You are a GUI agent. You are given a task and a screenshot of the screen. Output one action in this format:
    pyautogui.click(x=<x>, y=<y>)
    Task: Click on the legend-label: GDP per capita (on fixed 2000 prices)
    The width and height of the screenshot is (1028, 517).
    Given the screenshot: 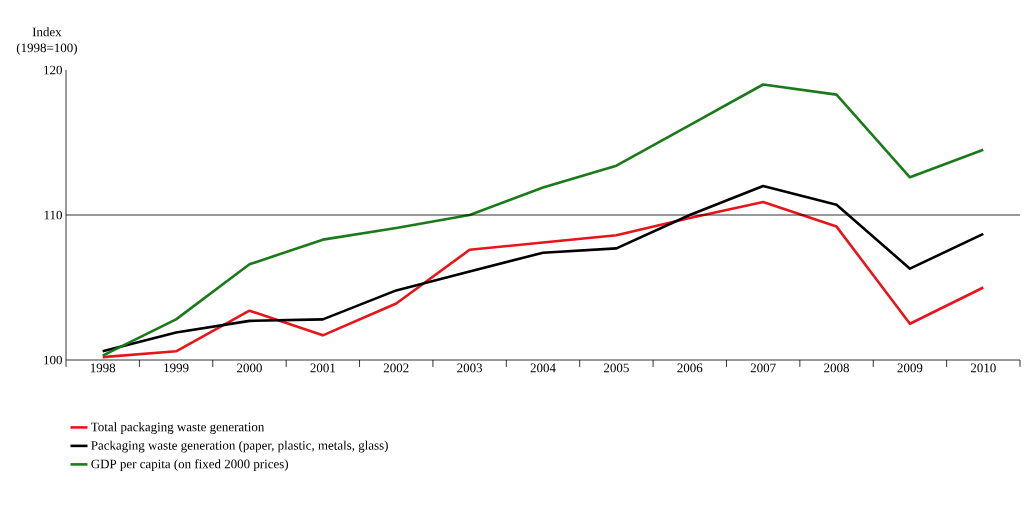 What is the action you would take?
    pyautogui.click(x=190, y=465)
    